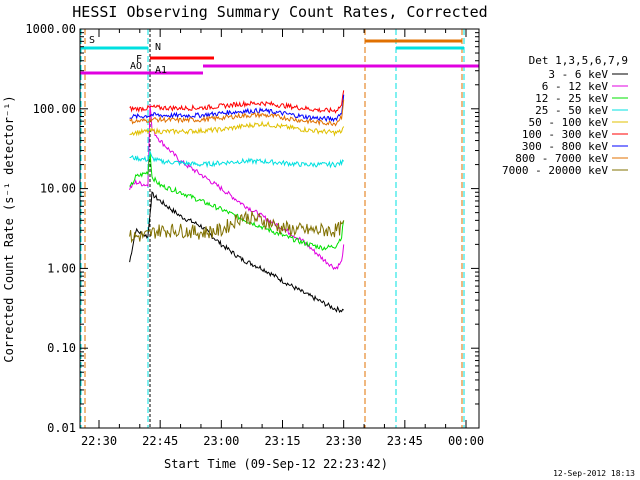 This screenshot has width=640, height=480. Describe the element at coordinates (61, 348) in the screenshot. I see `y-tick-label: 0.10` at that location.